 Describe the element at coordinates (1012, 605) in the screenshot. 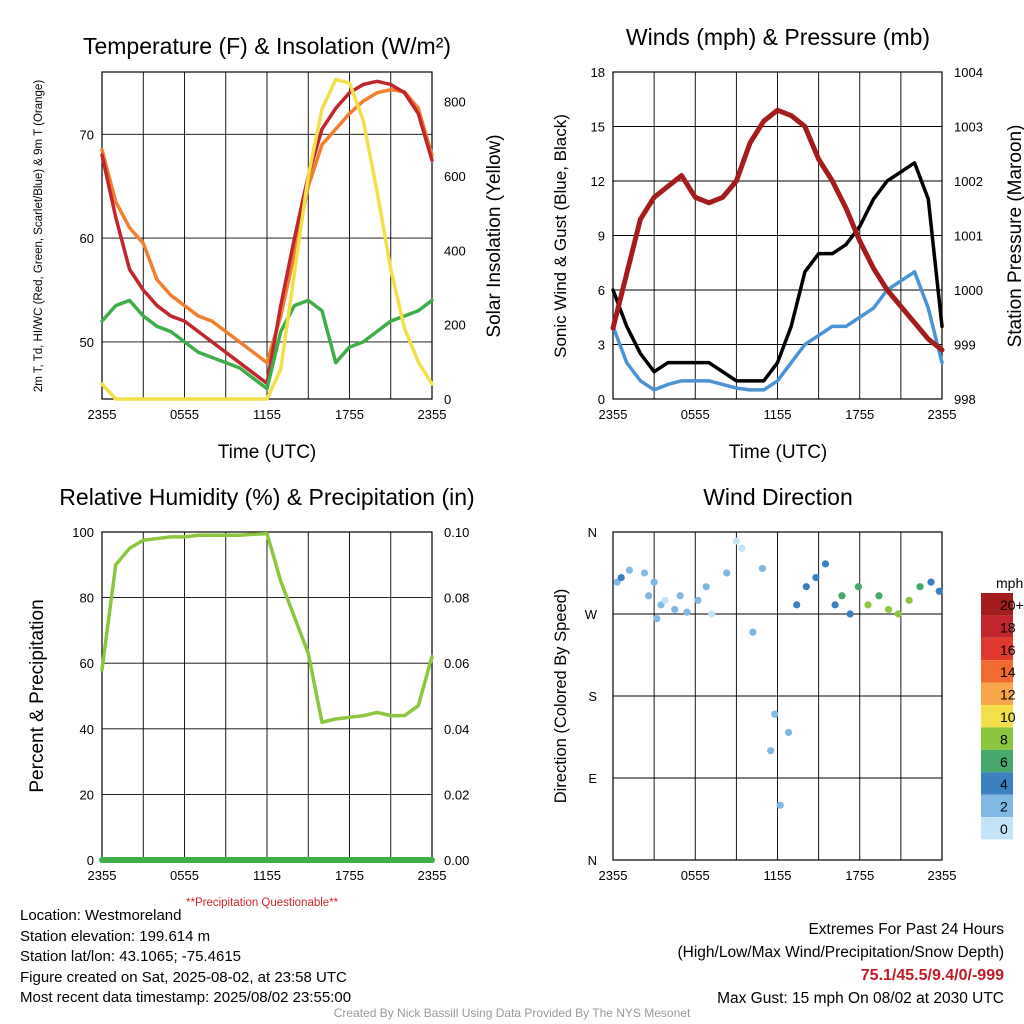

I see `colorbar-tick-label: 20+` at that location.